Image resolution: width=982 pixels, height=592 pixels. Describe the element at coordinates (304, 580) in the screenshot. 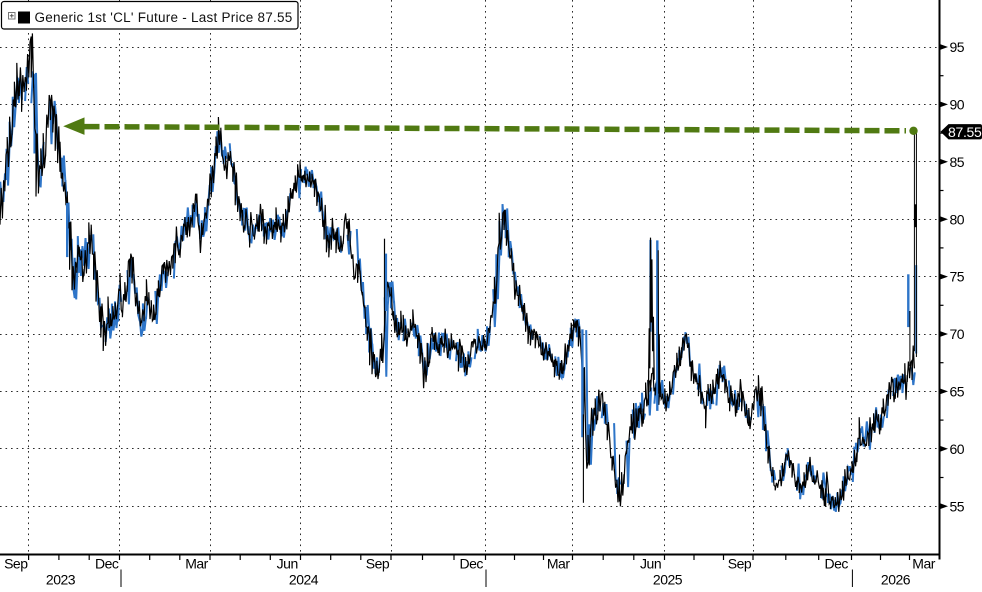

I see `svg-text: 2024` at that location.